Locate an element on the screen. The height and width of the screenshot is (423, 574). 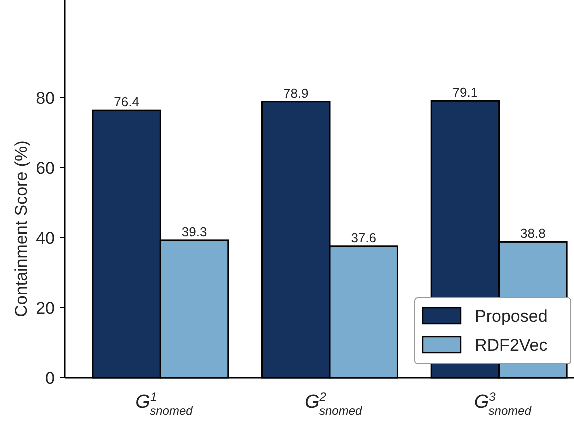
y-tick-label: 40 is located at coordinates (45, 238).